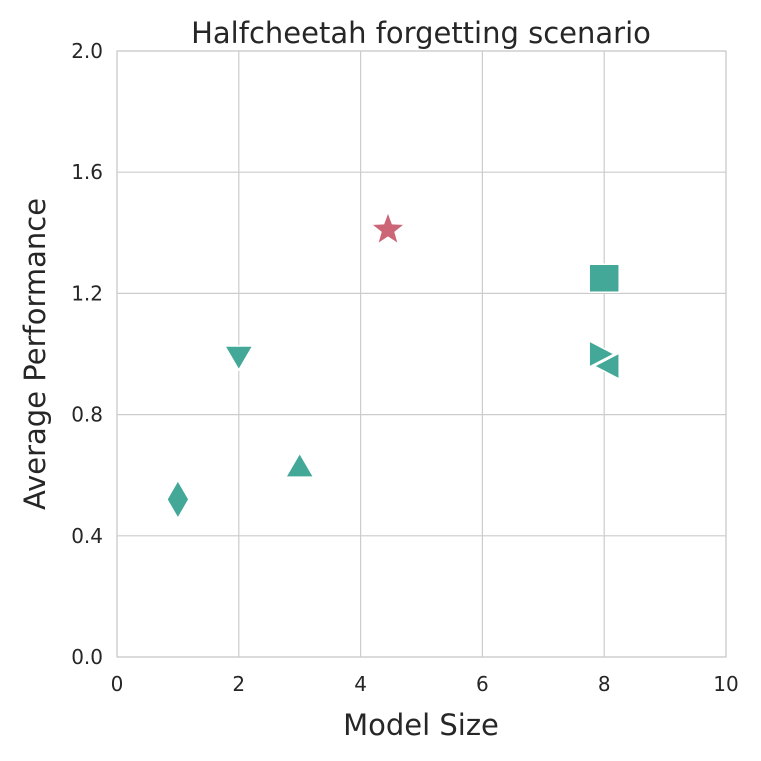  I want to click on x-tick-label: 2, so click(238, 684).